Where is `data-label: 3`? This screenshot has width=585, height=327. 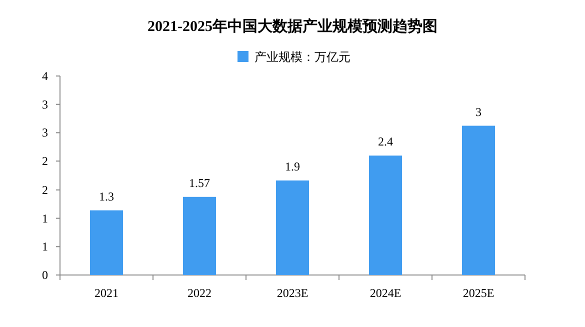 data-label: 3 is located at coordinates (479, 111).